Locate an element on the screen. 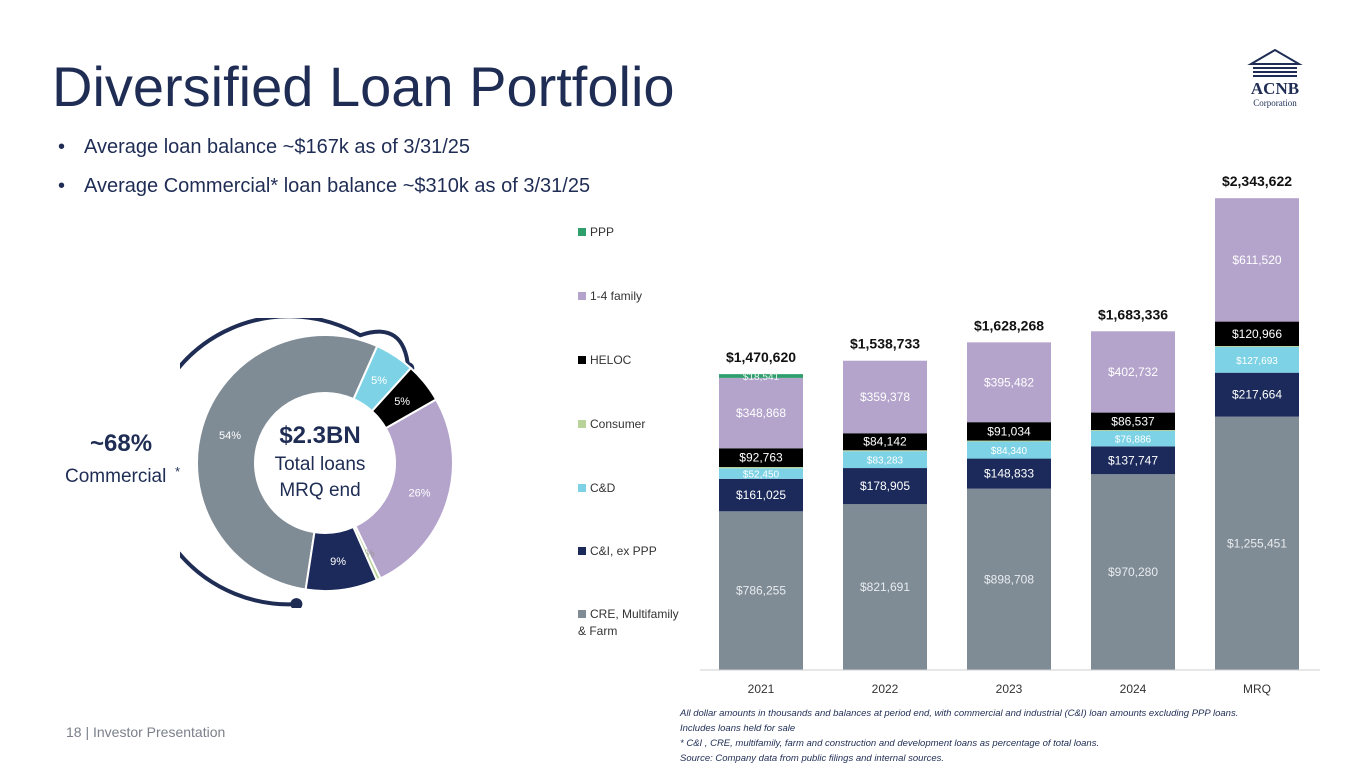 The image size is (1365, 768). bar-value-label: $148,833 is located at coordinates (1009, 474).